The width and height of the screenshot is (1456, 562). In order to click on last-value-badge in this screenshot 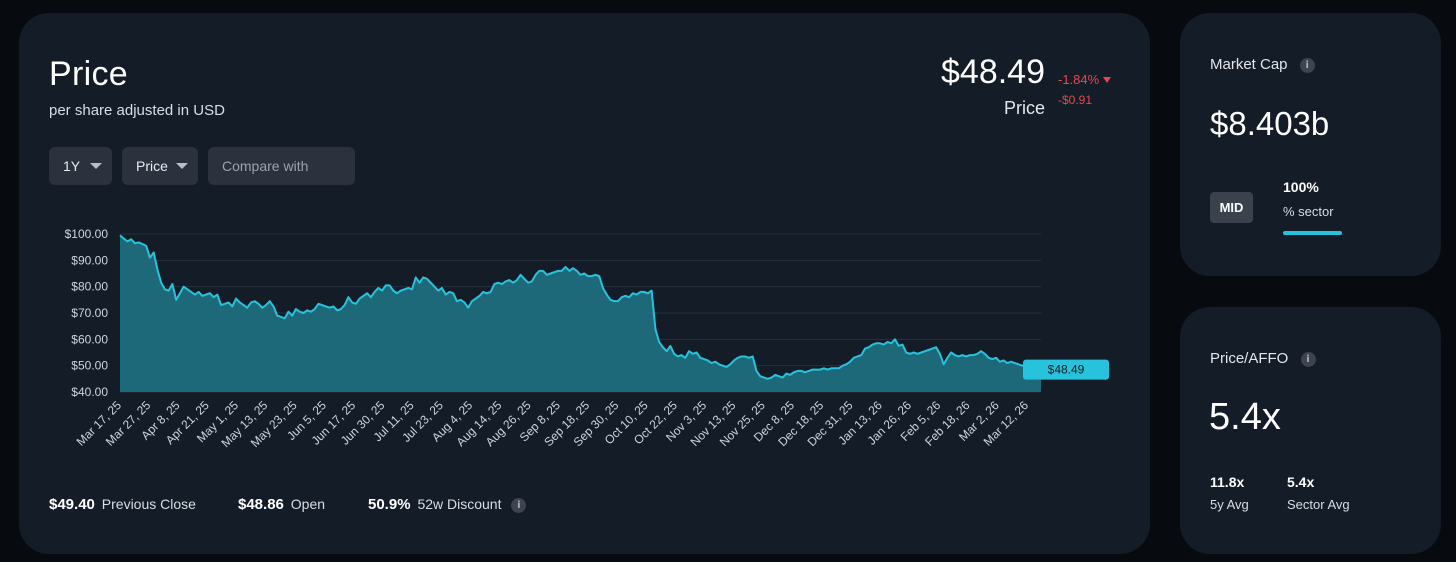, I will do `click(1066, 369)`.